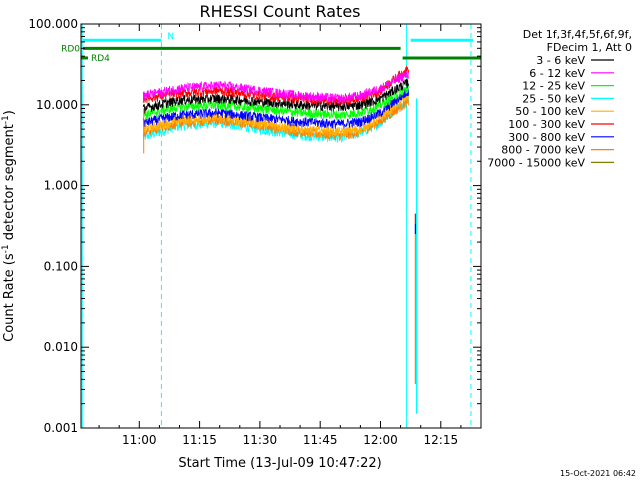  What do you see at coordinates (9, 112) in the screenshot?
I see `y-axis-label-end: )` at bounding box center [9, 112].